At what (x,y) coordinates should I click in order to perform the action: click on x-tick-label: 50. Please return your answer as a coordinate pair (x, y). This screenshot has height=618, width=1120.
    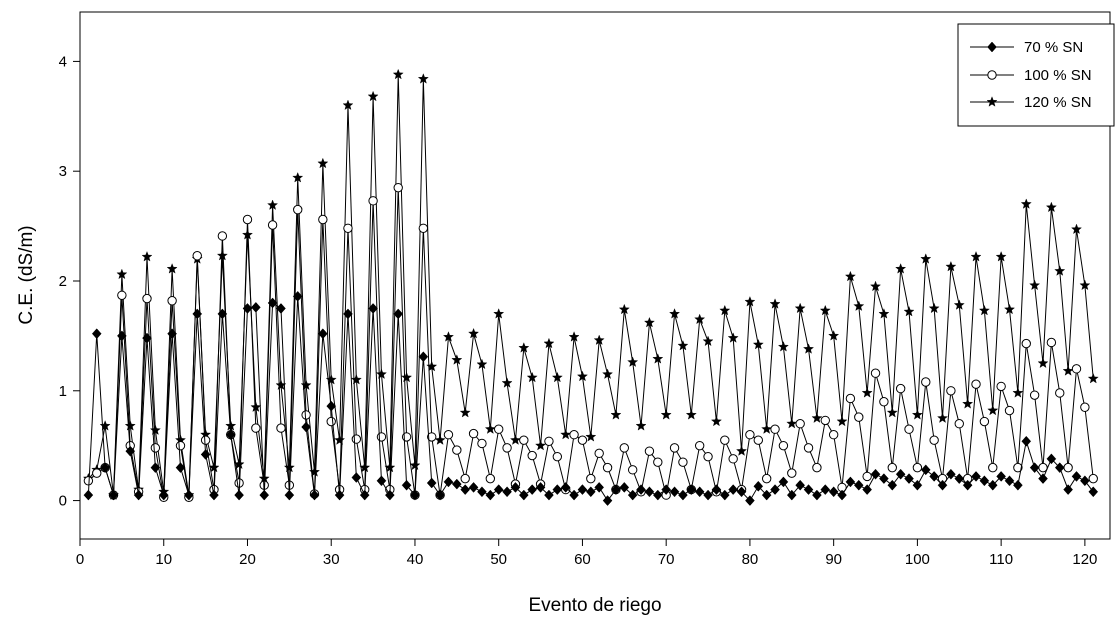
    Looking at the image, I should click on (498, 559).